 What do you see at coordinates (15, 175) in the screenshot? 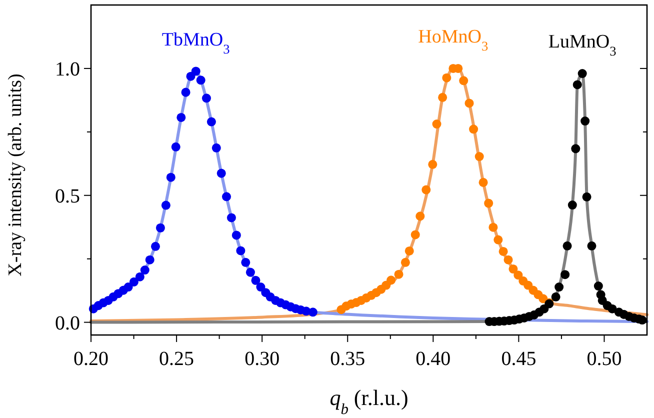
I see `y-axis-title: X-ray intensity (arb. units)` at bounding box center [15, 175].